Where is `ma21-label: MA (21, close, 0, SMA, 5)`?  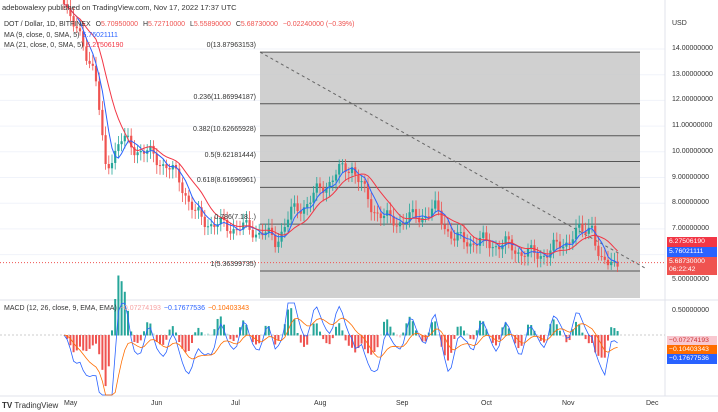 ma21-label: MA (21, close, 0, SMA, 5) is located at coordinates (44, 45).